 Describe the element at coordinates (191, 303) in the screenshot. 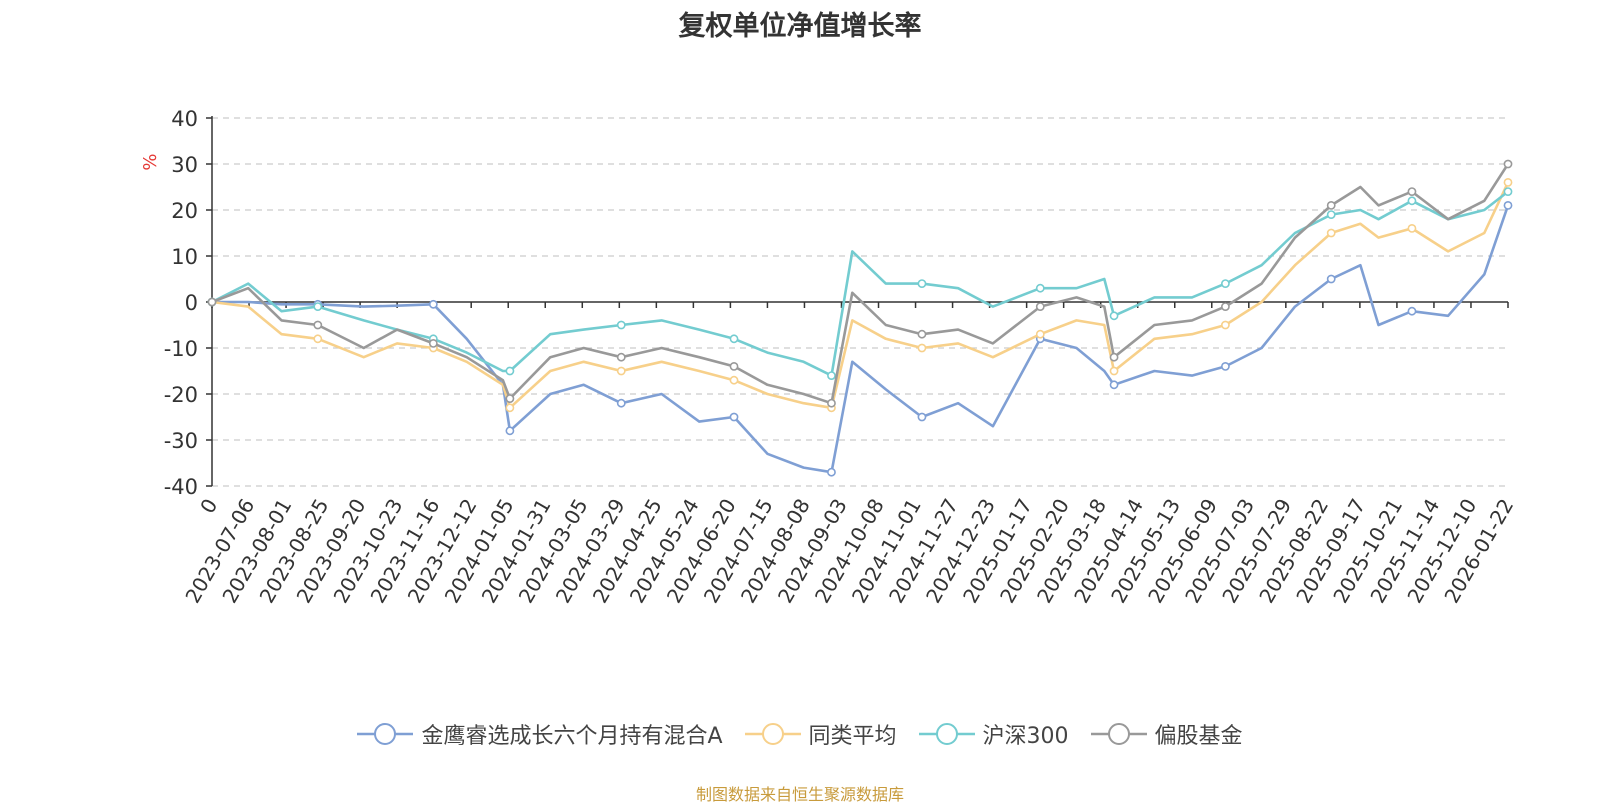

I see `y-tick-label: 0` at that location.